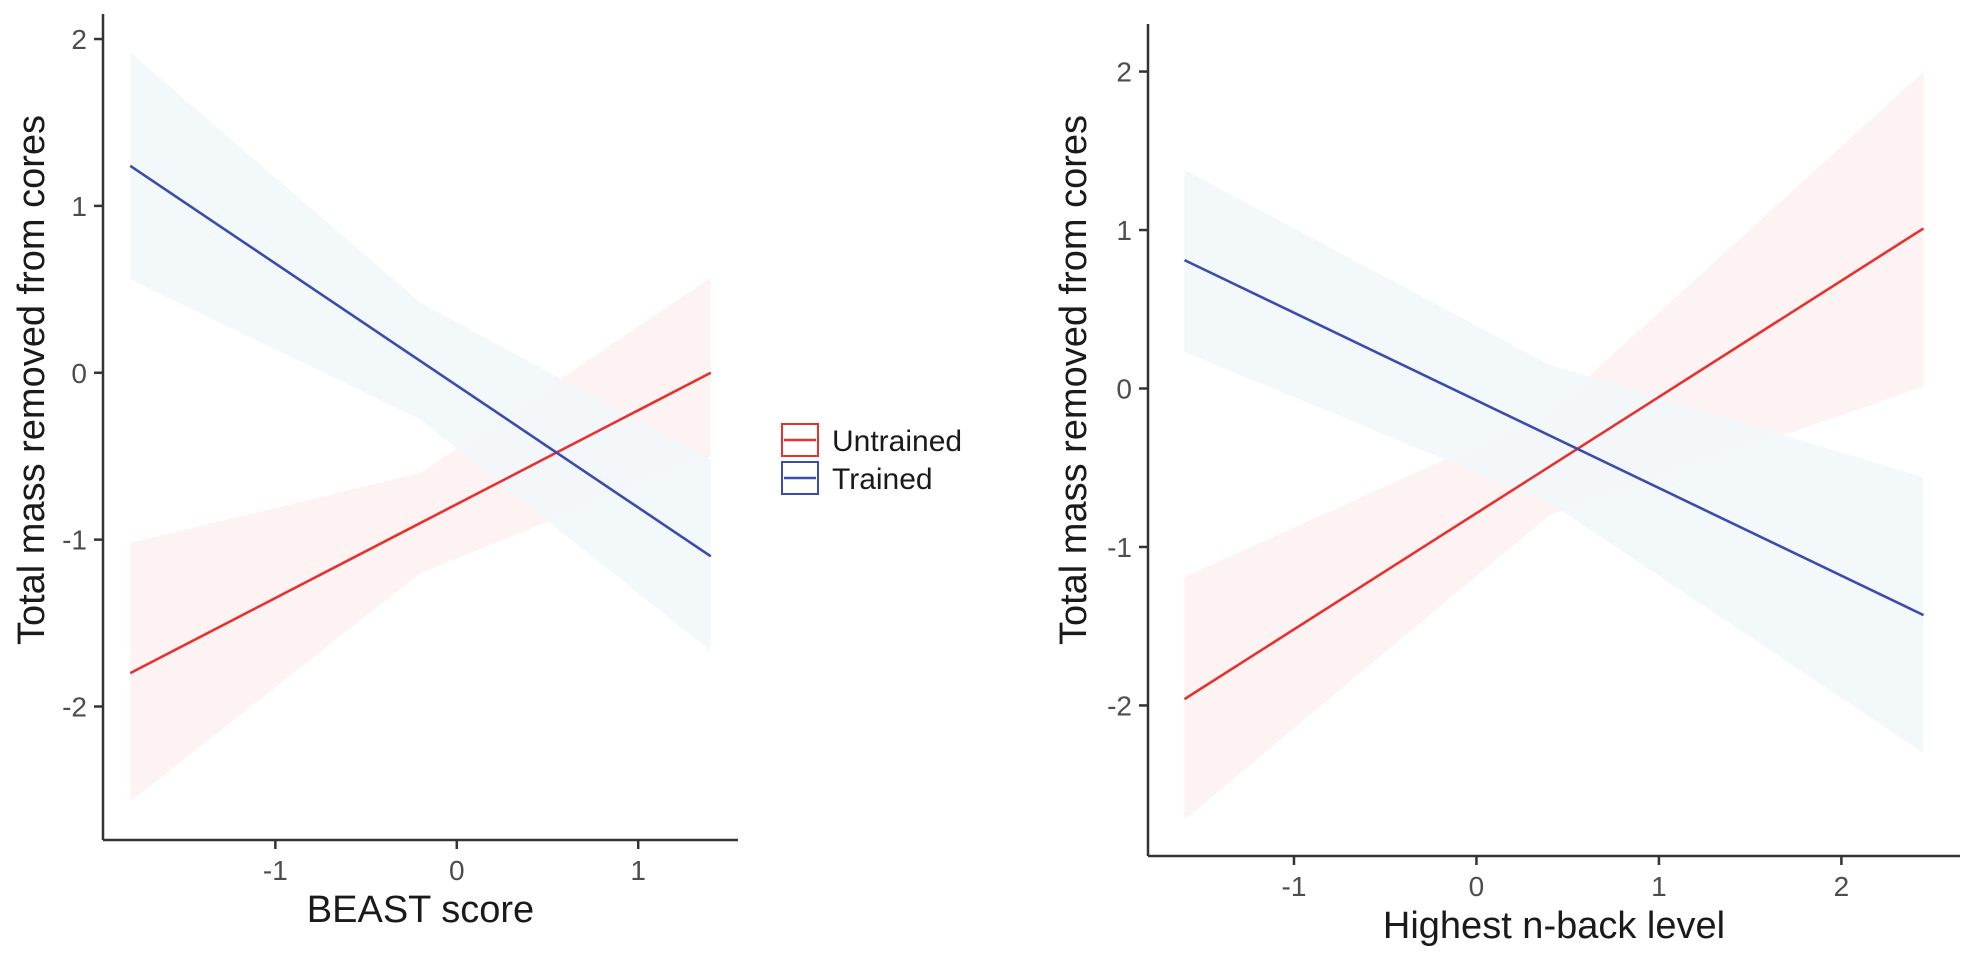 The width and height of the screenshot is (1973, 959). I want to click on legend-item-trained: Trained, so click(857, 478).